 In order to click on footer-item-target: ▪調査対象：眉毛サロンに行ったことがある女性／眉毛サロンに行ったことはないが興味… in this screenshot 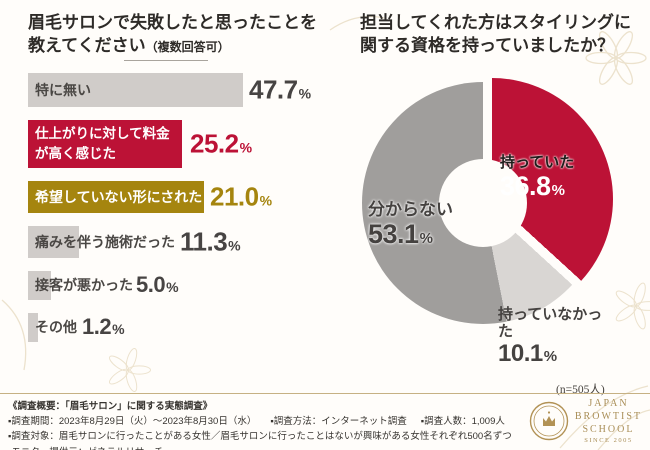, I will do `click(260, 437)`.